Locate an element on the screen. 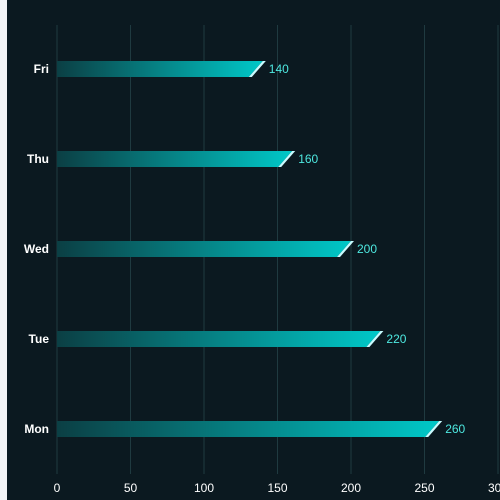 The height and width of the screenshot is (500, 500). bar-cap-mon is located at coordinates (434, 429).